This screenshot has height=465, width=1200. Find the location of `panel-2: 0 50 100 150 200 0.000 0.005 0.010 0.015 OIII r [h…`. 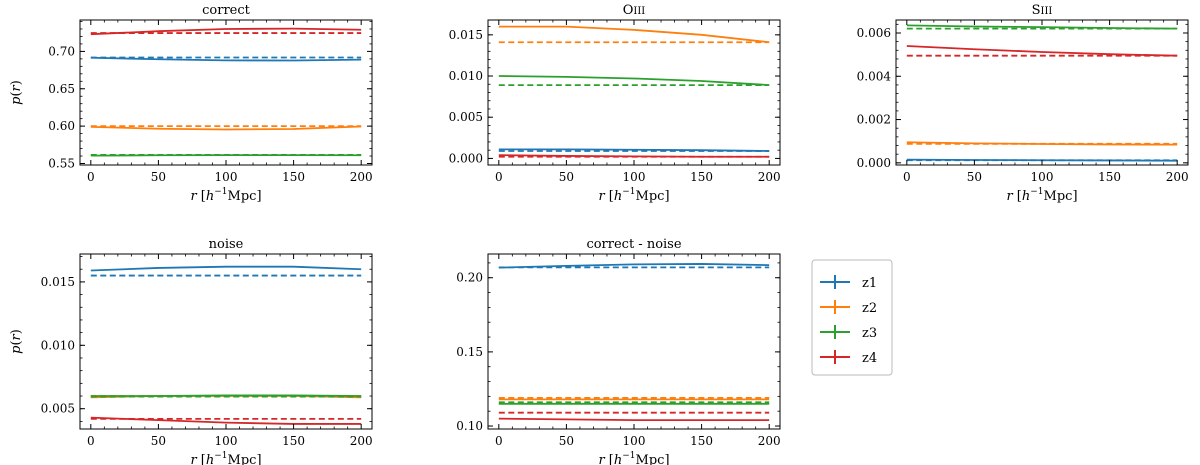

panel-2: 0 50 100 150 200 0.000 0.005 0.010 0.015 OIII r [h… is located at coordinates (615, 103).